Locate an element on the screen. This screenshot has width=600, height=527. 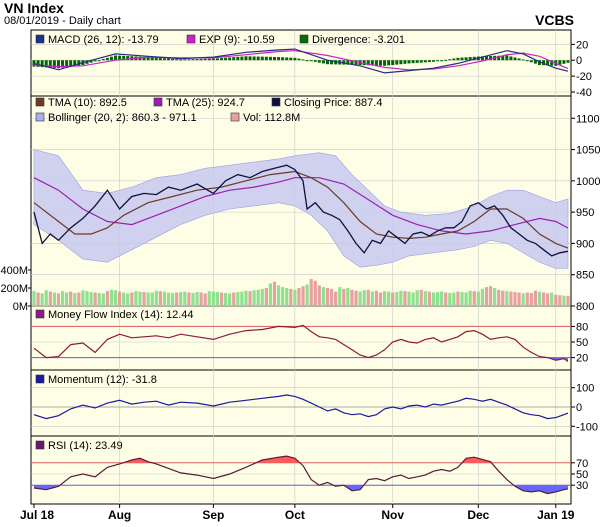
tick-label: 800 is located at coordinates (585, 307).